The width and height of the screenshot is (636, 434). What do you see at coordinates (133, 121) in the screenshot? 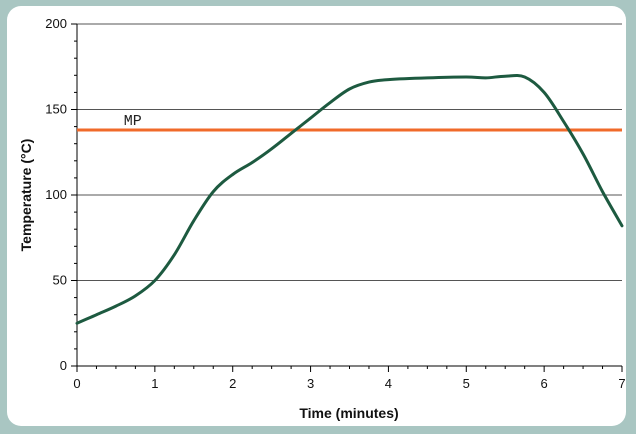
I see `mp-reference-label: MP` at bounding box center [133, 121].